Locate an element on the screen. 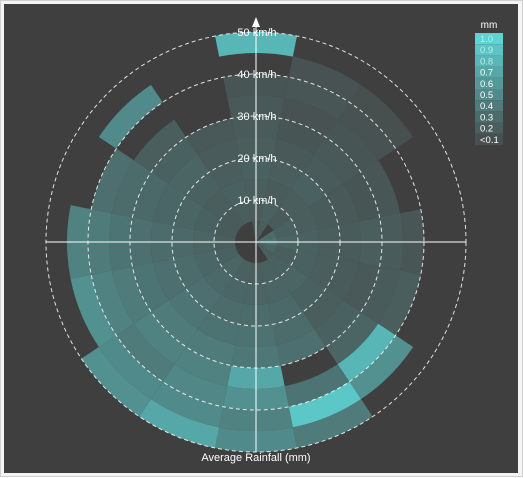  legend-label: 0.5 is located at coordinates (486, 95).